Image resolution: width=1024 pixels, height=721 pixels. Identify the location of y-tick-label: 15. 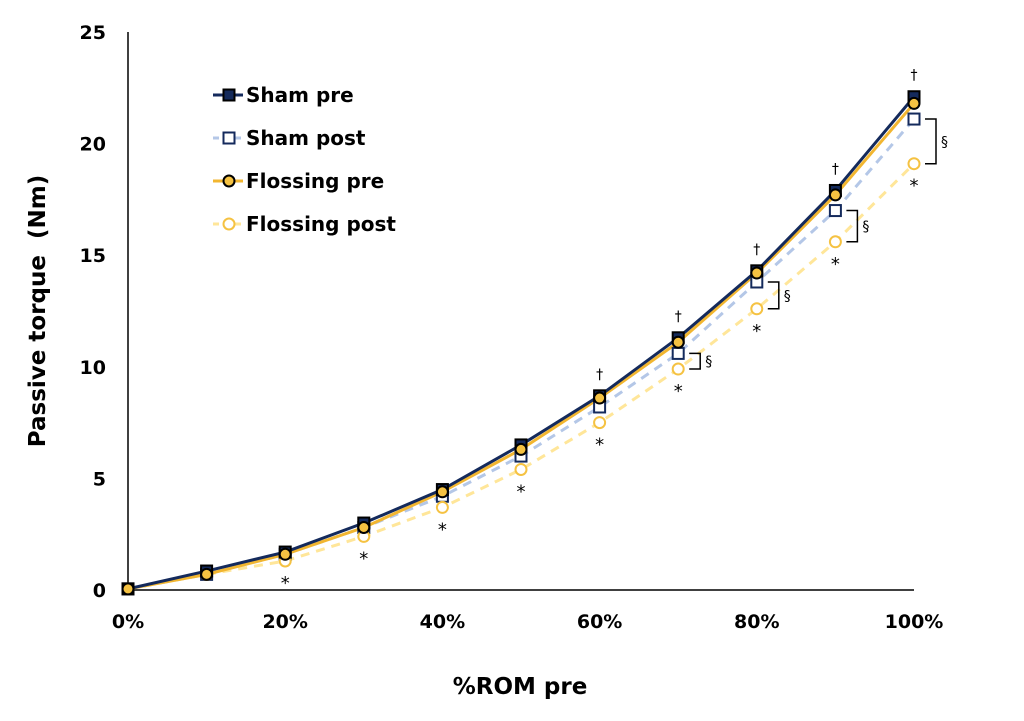
(93, 256).